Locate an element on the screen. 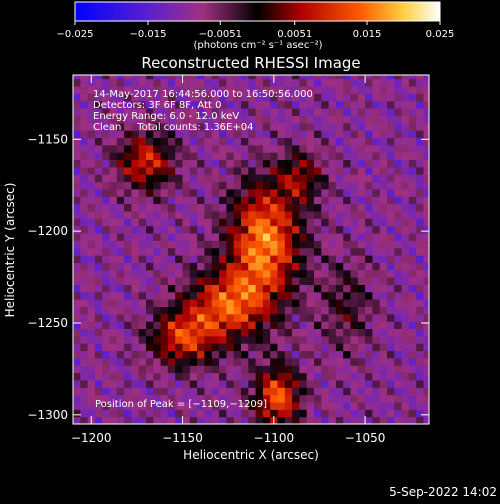 The height and width of the screenshot is (504, 500). annotation-time-range: 14-May-2017 16:44:56.000 to 16:50:56.000 is located at coordinates (203, 94).